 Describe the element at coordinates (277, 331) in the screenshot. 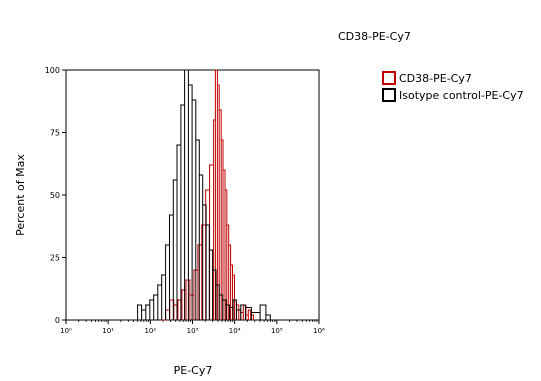

I see `x-tick-label-5: 10⁵` at that location.